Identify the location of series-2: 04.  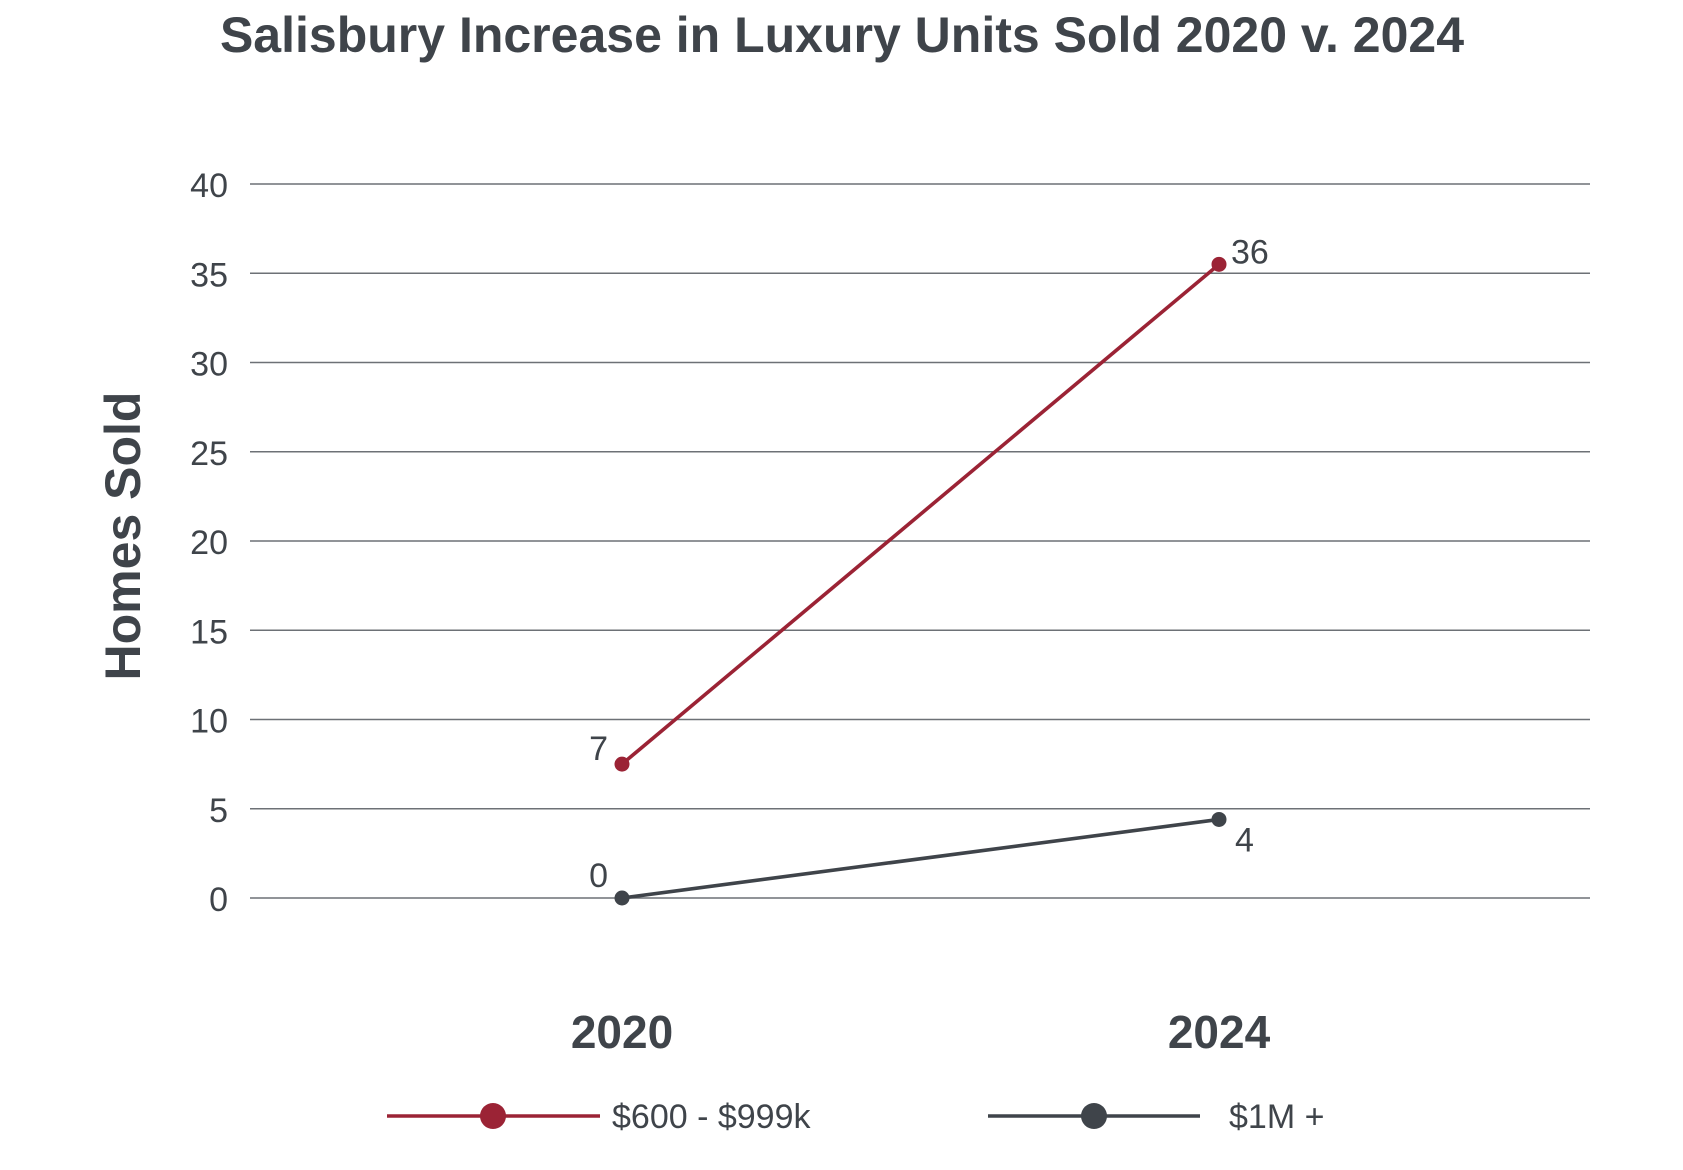
(921, 858).